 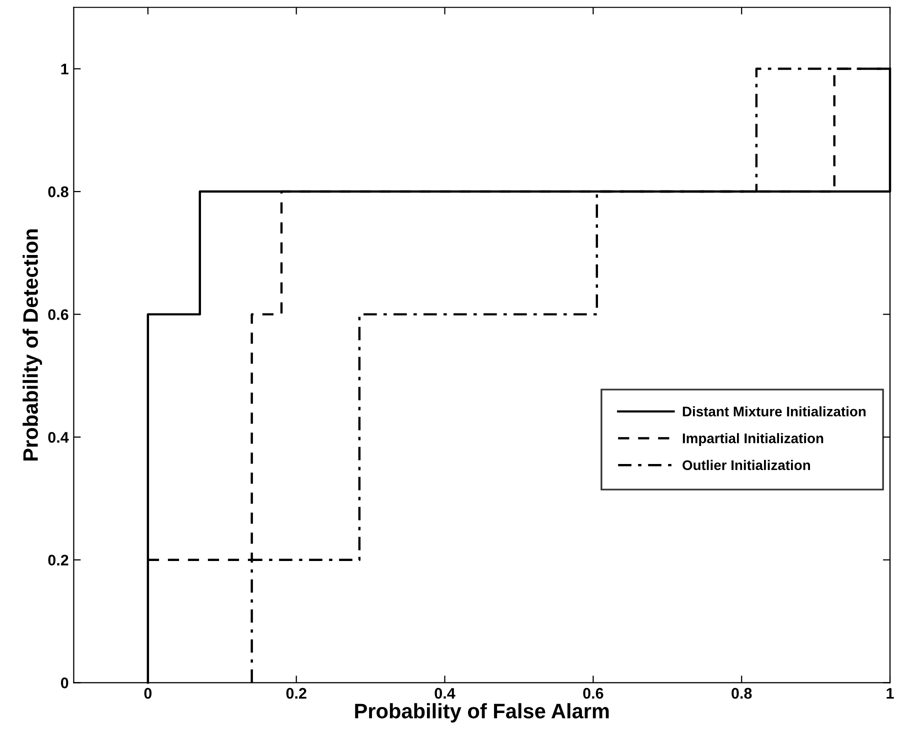 I want to click on legend-label: Outlier Initialization, so click(x=746, y=465).